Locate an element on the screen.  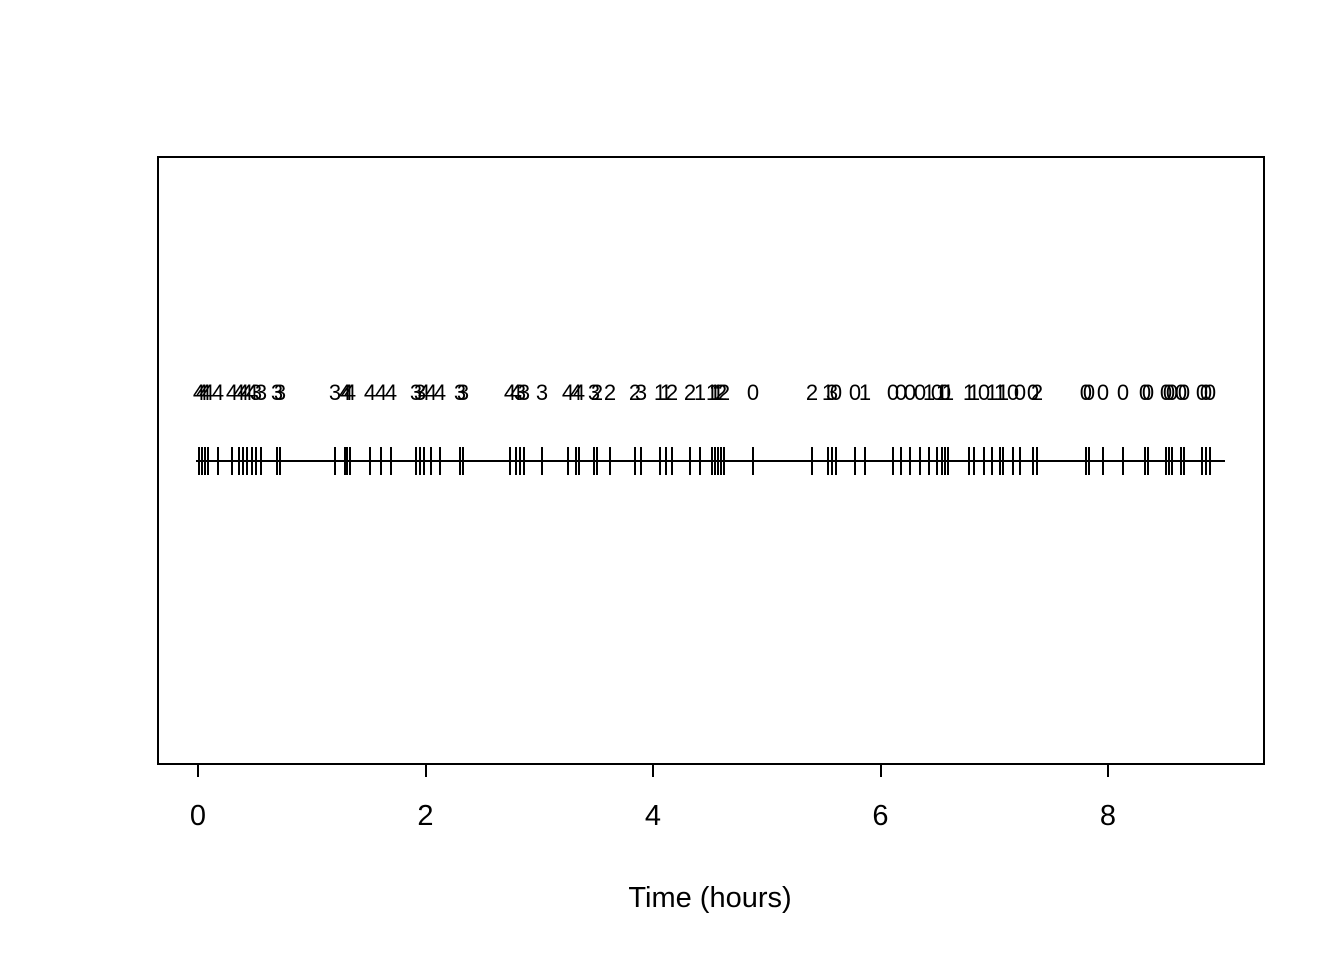
timeline-line is located at coordinates (711, 461).